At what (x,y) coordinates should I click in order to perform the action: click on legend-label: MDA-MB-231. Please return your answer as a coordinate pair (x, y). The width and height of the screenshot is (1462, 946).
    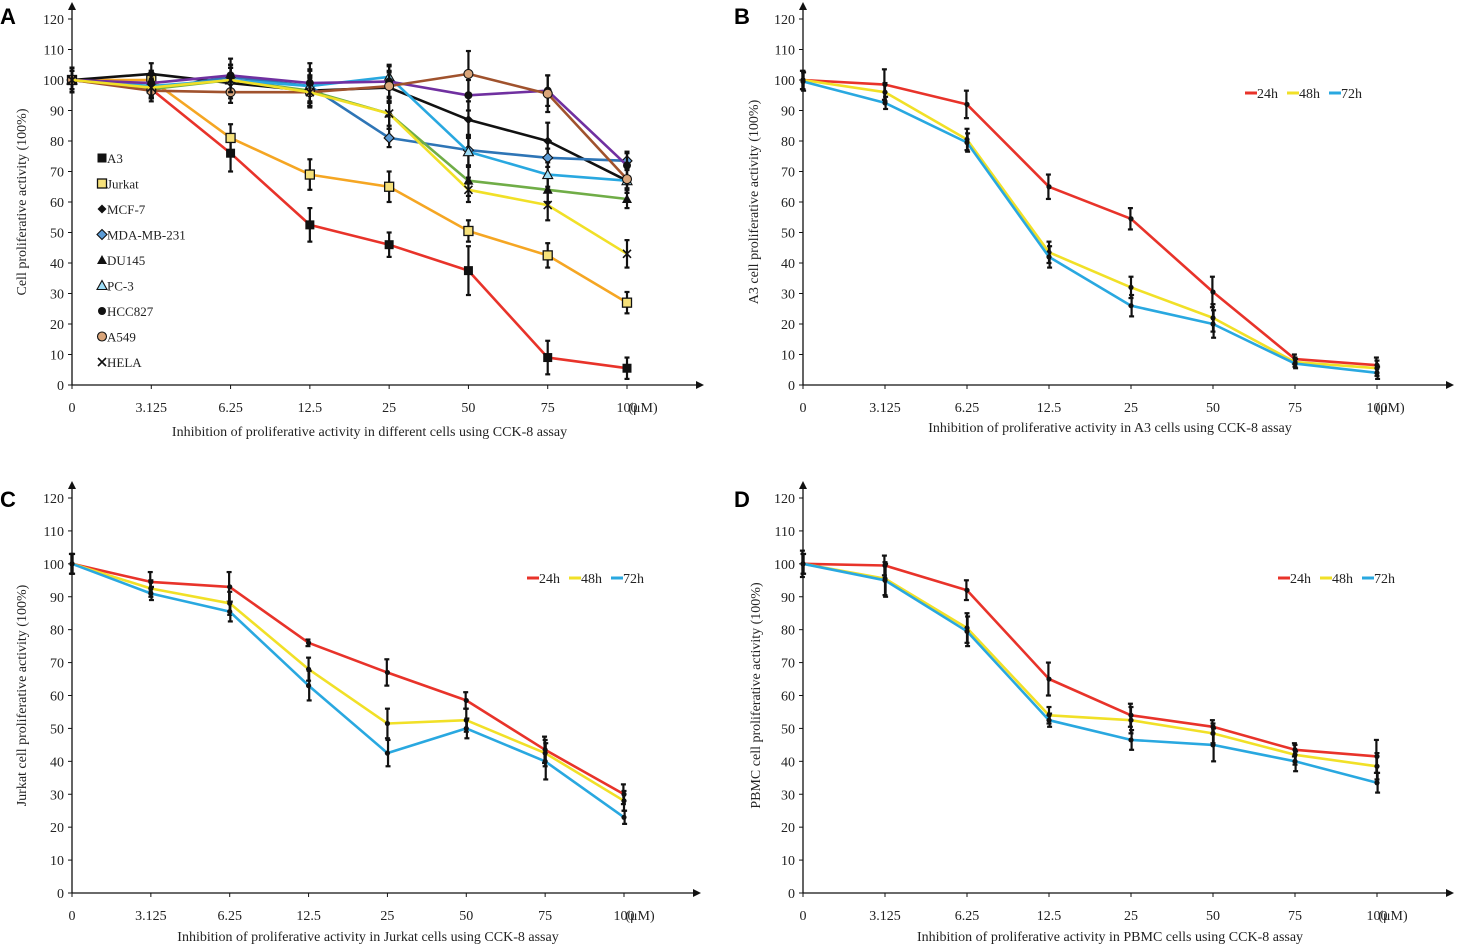
    Looking at the image, I should click on (146, 235).